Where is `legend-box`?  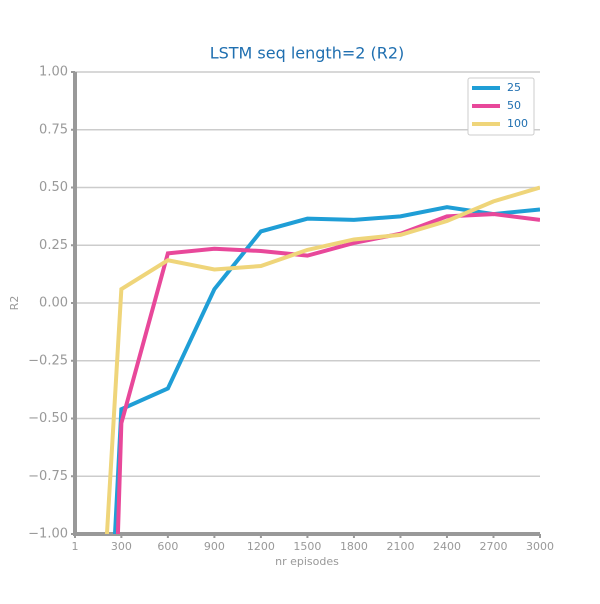 legend-box is located at coordinates (501, 106).